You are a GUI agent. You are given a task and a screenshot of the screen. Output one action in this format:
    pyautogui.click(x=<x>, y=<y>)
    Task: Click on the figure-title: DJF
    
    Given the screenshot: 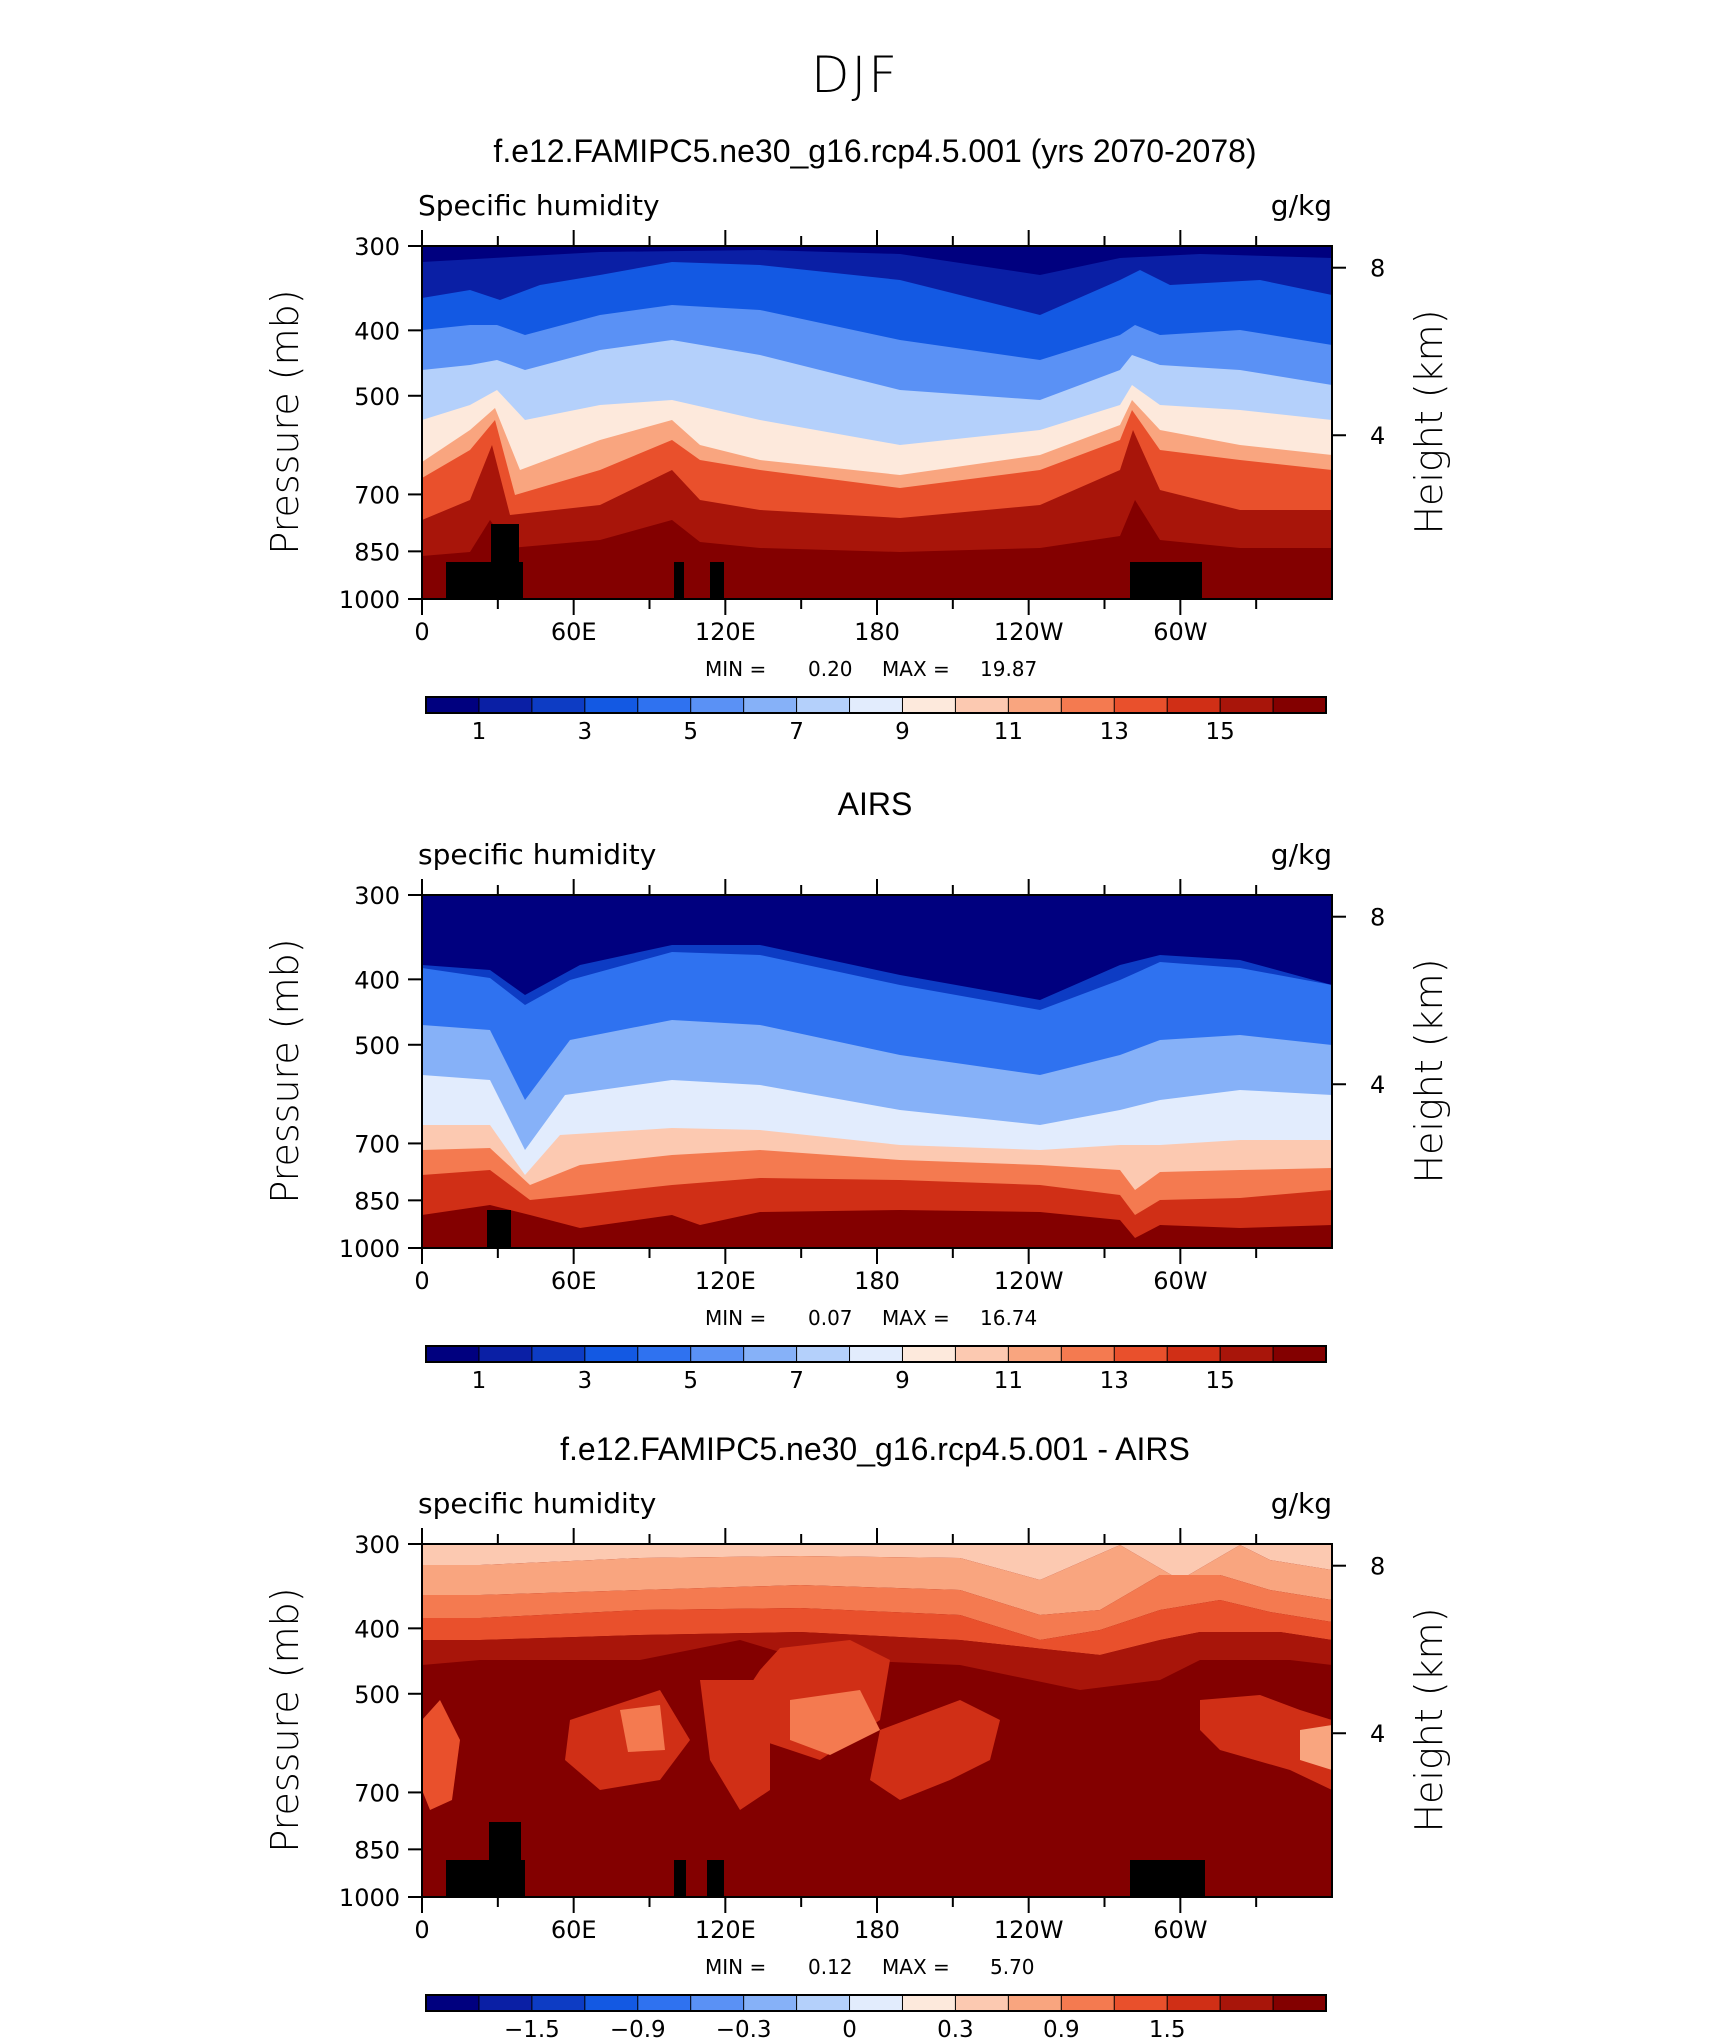 What is the action you would take?
    pyautogui.click(x=855, y=75)
    